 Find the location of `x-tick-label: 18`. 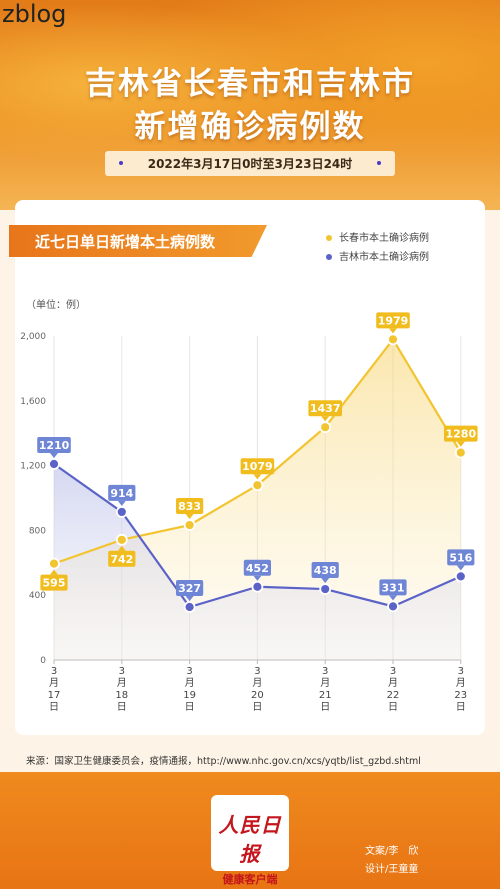

x-tick-label: 18 is located at coordinates (121, 695).